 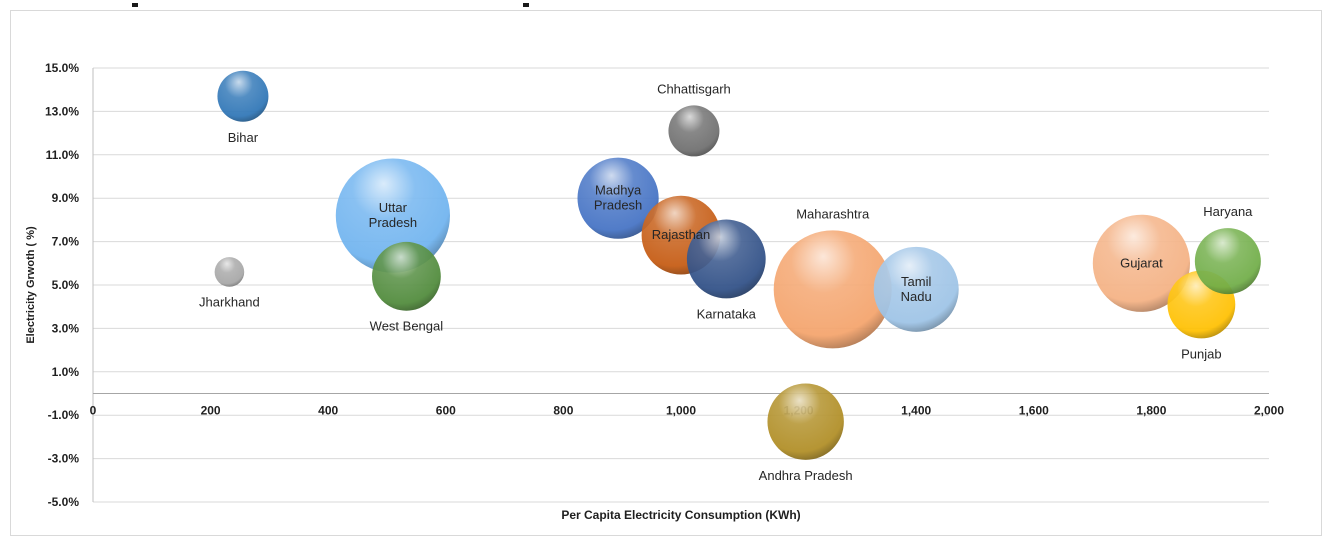 What do you see at coordinates (31, 285) in the screenshot?
I see `y-axis-title: Electricity Grwoth ( %)` at bounding box center [31, 285].